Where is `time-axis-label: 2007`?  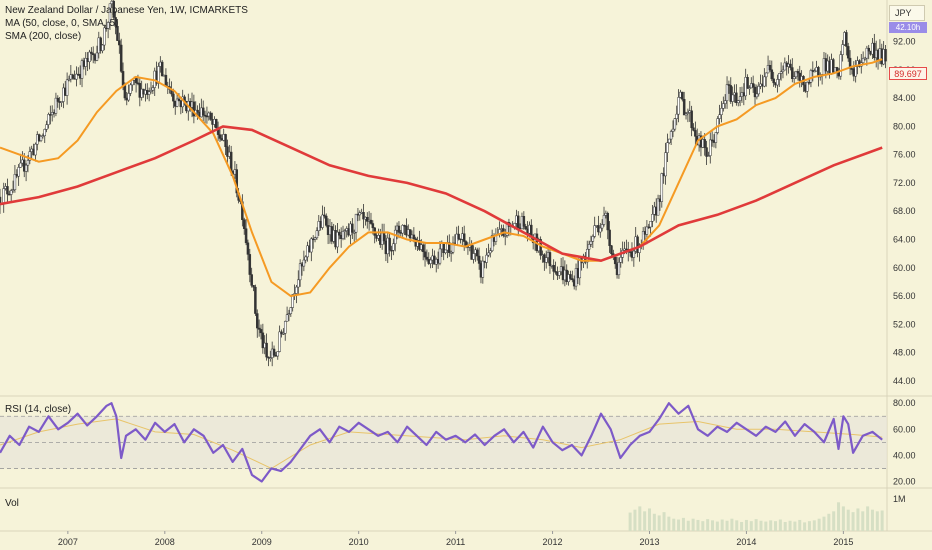
time-axis-label: 2007 is located at coordinates (68, 542).